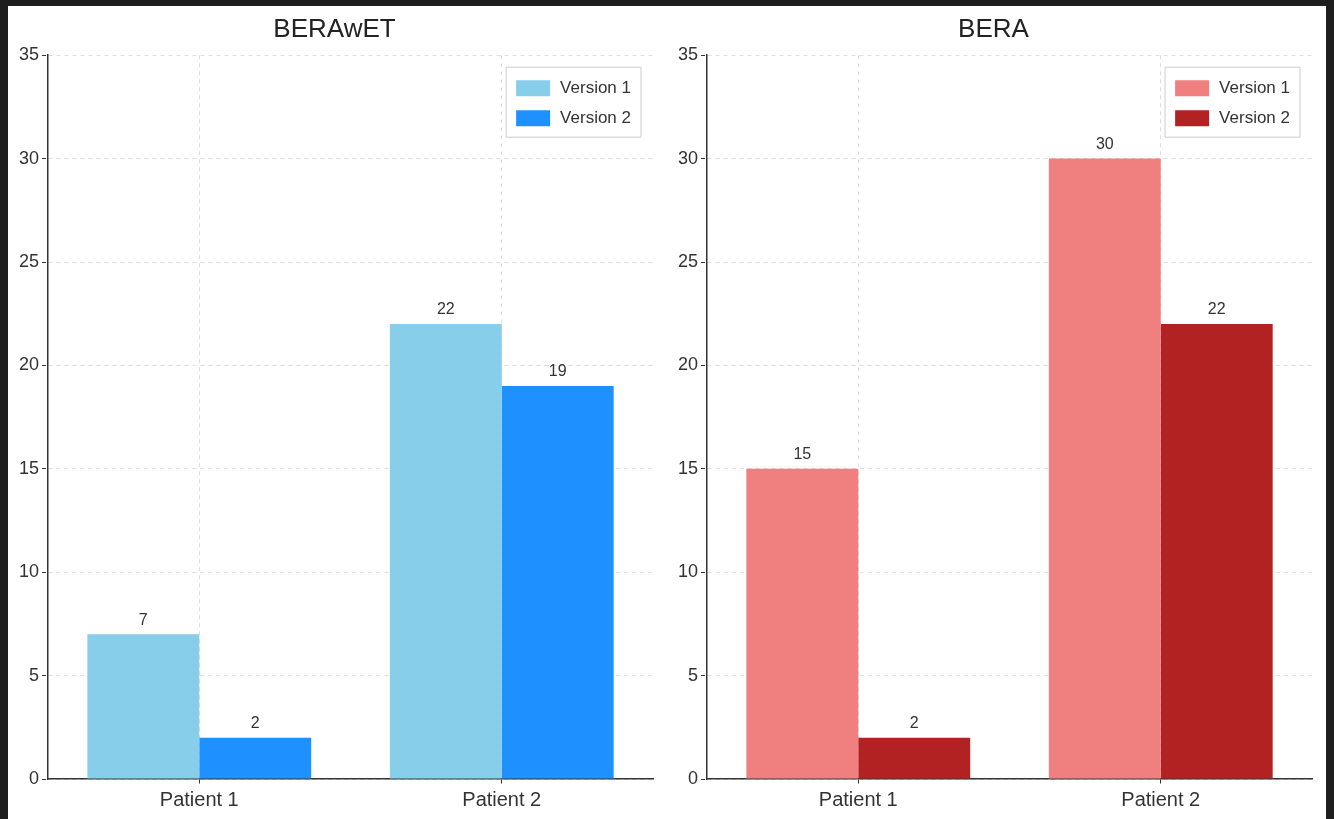 The height and width of the screenshot is (819, 1334). What do you see at coordinates (994, 27) in the screenshot?
I see `chart-title: BERA` at bounding box center [994, 27].